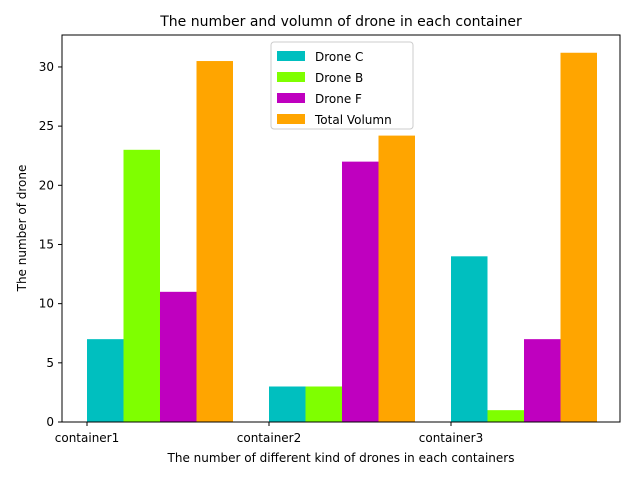 This screenshot has height=480, width=640. Describe the element at coordinates (323, 404) in the screenshot. I see `bar-drone-b-container2` at that location.